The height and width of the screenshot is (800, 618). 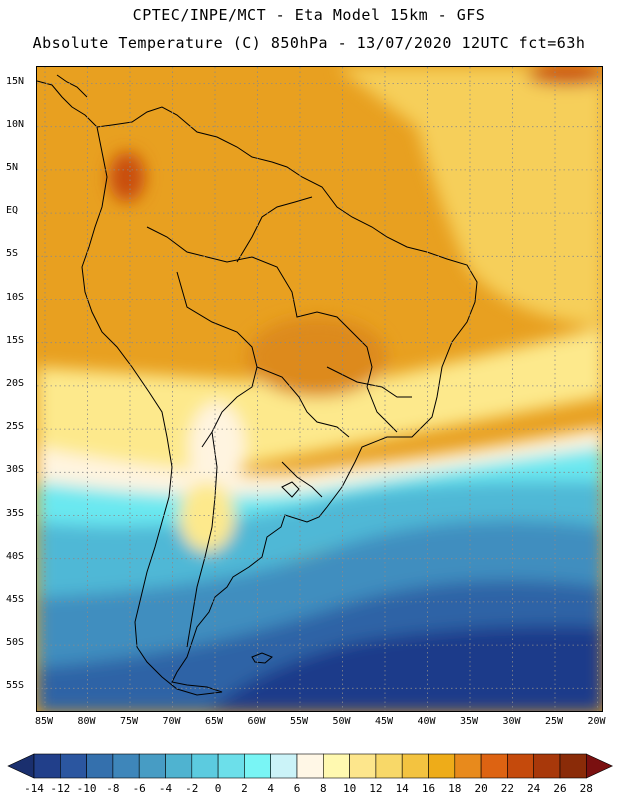 I want to click on colorbar-tick-label: -8, so click(x=113, y=788).